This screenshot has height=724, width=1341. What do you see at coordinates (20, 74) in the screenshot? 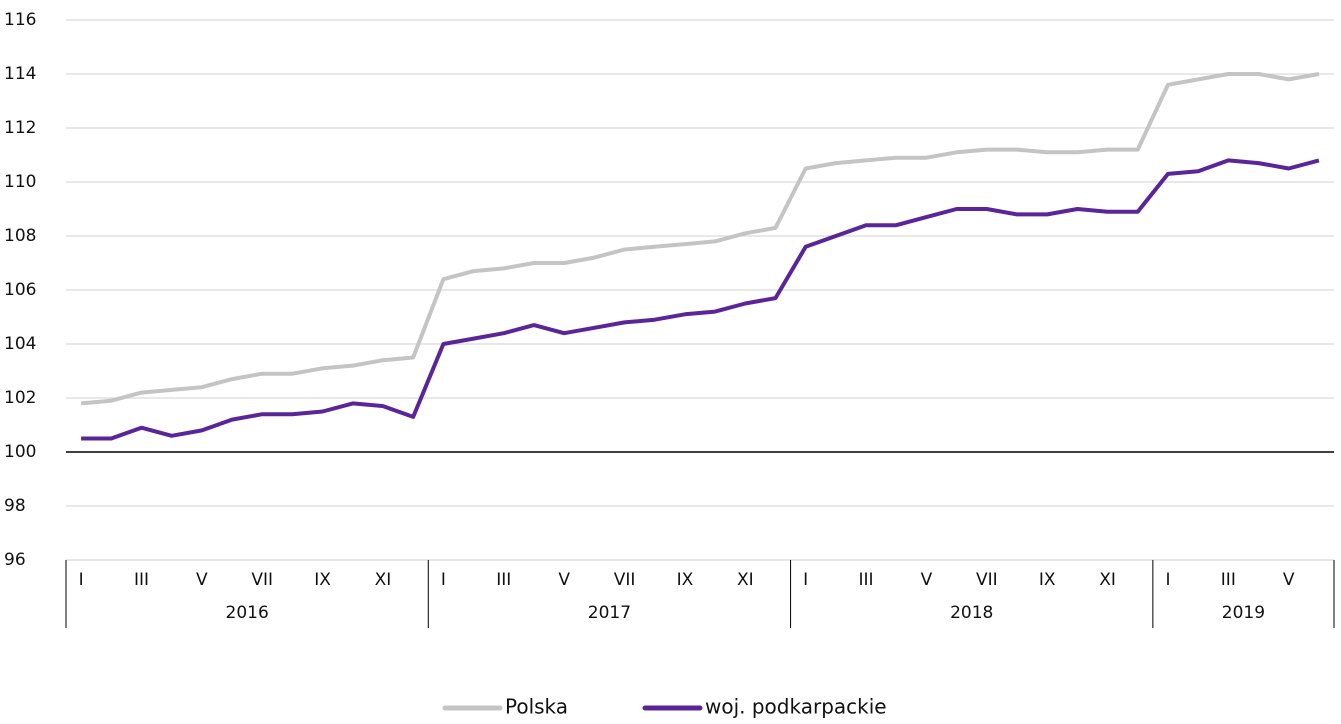
I see `y-tick-label: 114` at bounding box center [20, 74].